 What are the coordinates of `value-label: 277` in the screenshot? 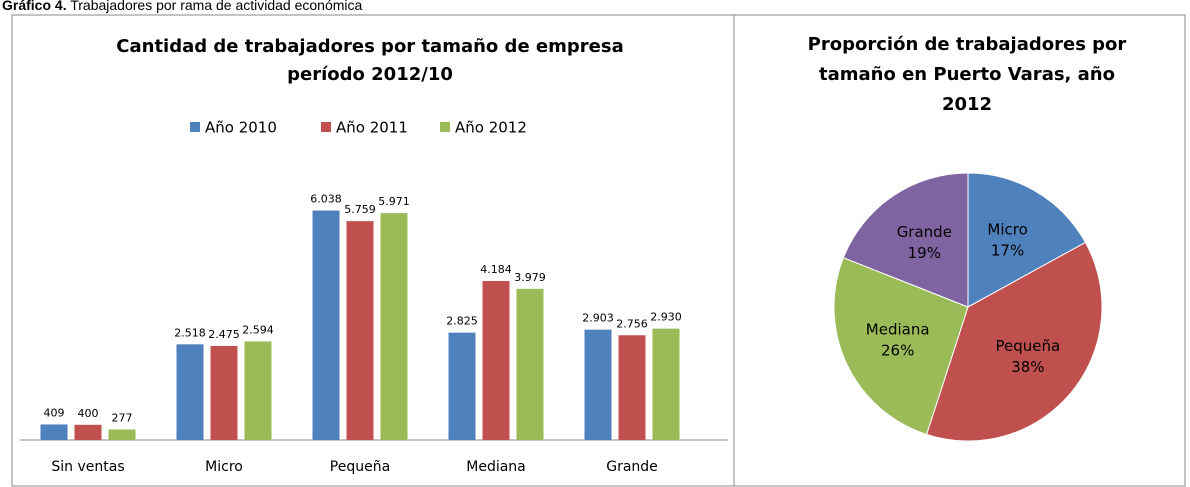 It's located at (122, 417).